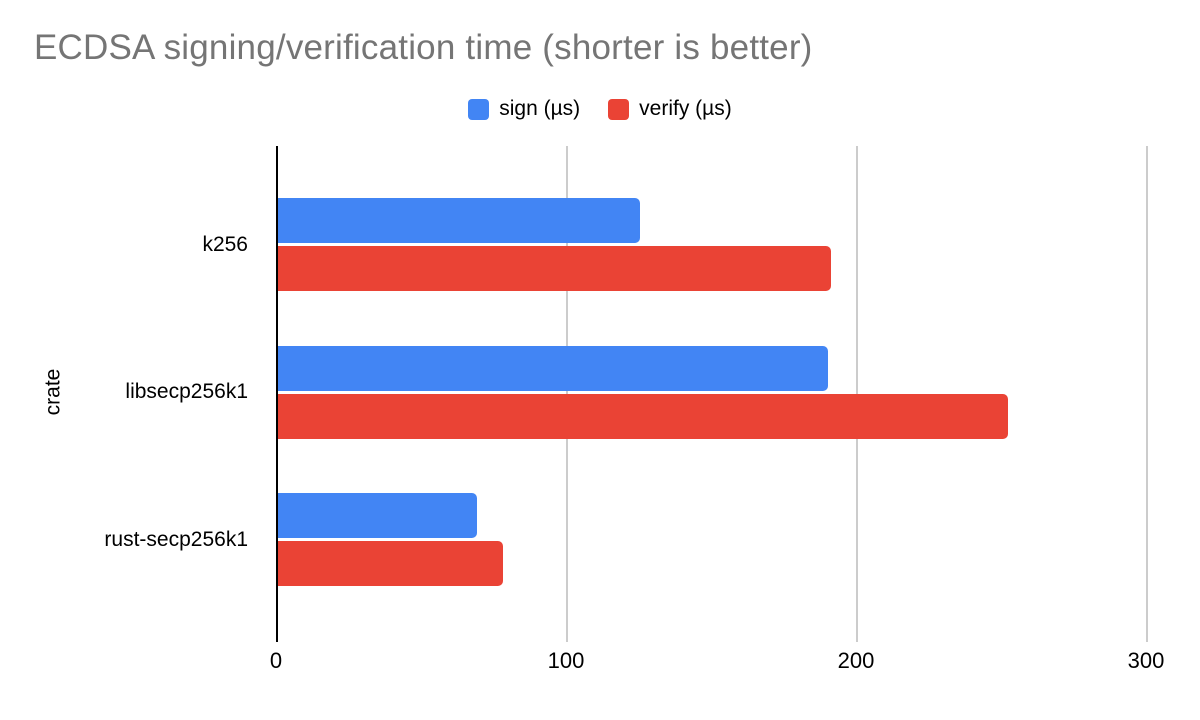 This screenshot has height=720, width=1200. What do you see at coordinates (600, 109) in the screenshot?
I see `legend: sign (µs) verify (µs)` at bounding box center [600, 109].